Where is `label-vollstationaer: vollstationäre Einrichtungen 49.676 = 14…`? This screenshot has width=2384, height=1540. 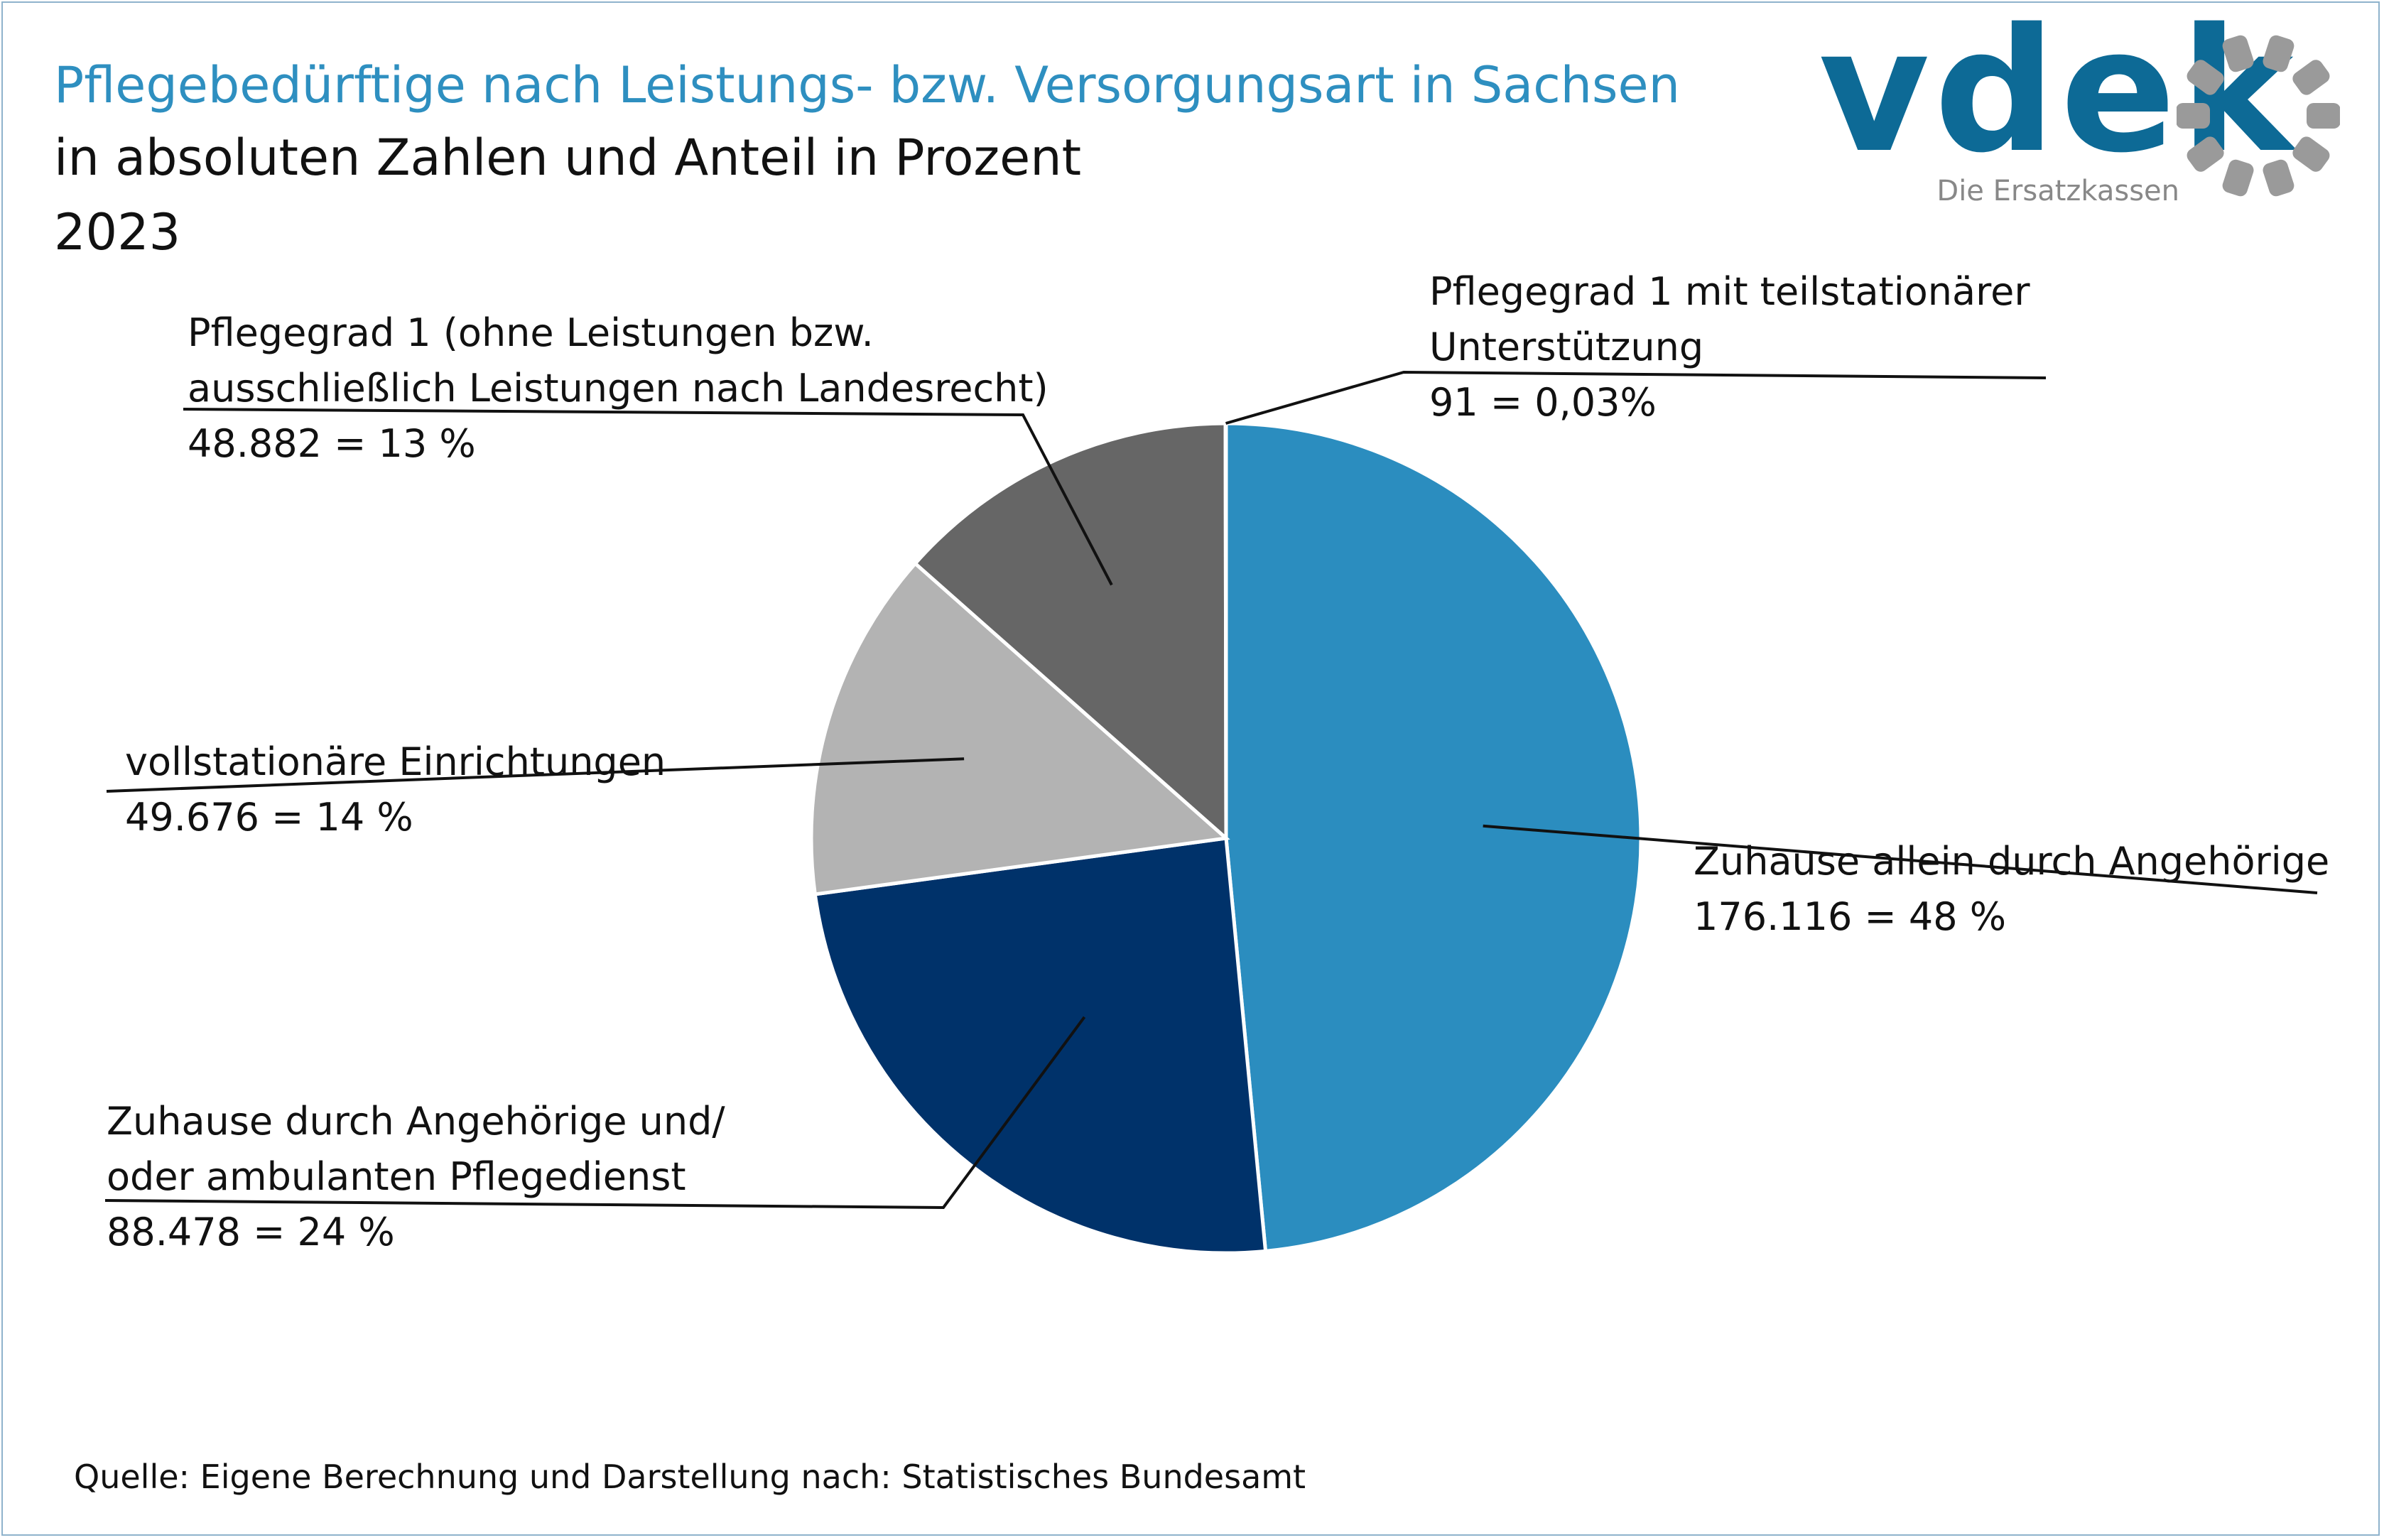 label-vollstationaer: vollstationäre Einrichtungen 49.676 = 14… is located at coordinates (395, 789).